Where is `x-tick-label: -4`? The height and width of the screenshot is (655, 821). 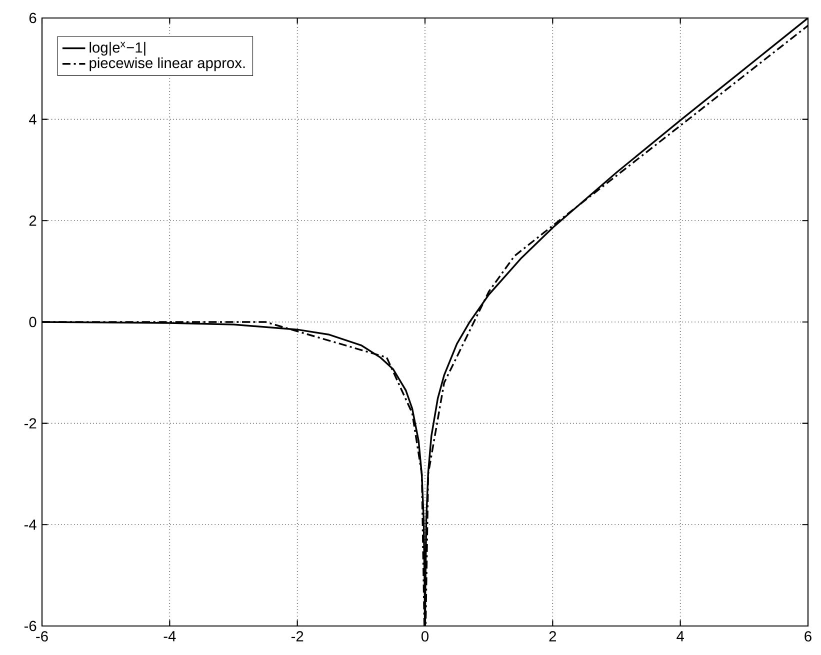 x-tick-label: -4 is located at coordinates (170, 636).